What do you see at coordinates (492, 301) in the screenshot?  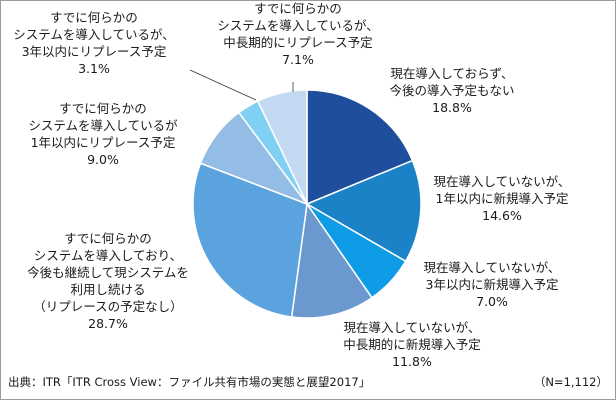 I see `slice-value-label: 7.0%` at bounding box center [492, 301].